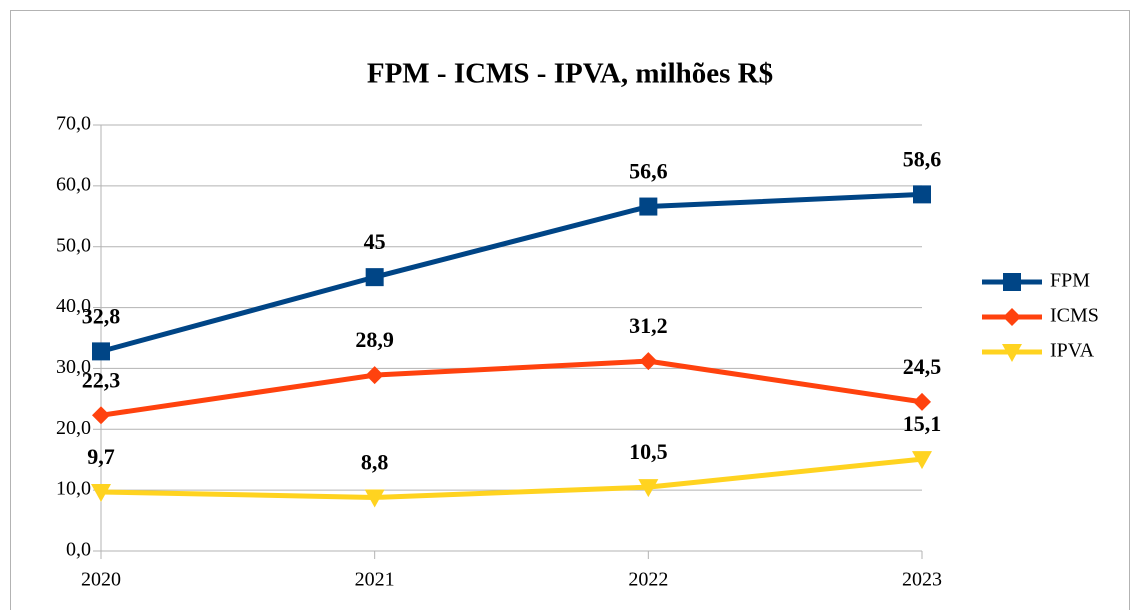 The width and height of the screenshot is (1140, 610). What do you see at coordinates (73, 428) in the screenshot?
I see `y-tick-label: 20,0` at bounding box center [73, 428].